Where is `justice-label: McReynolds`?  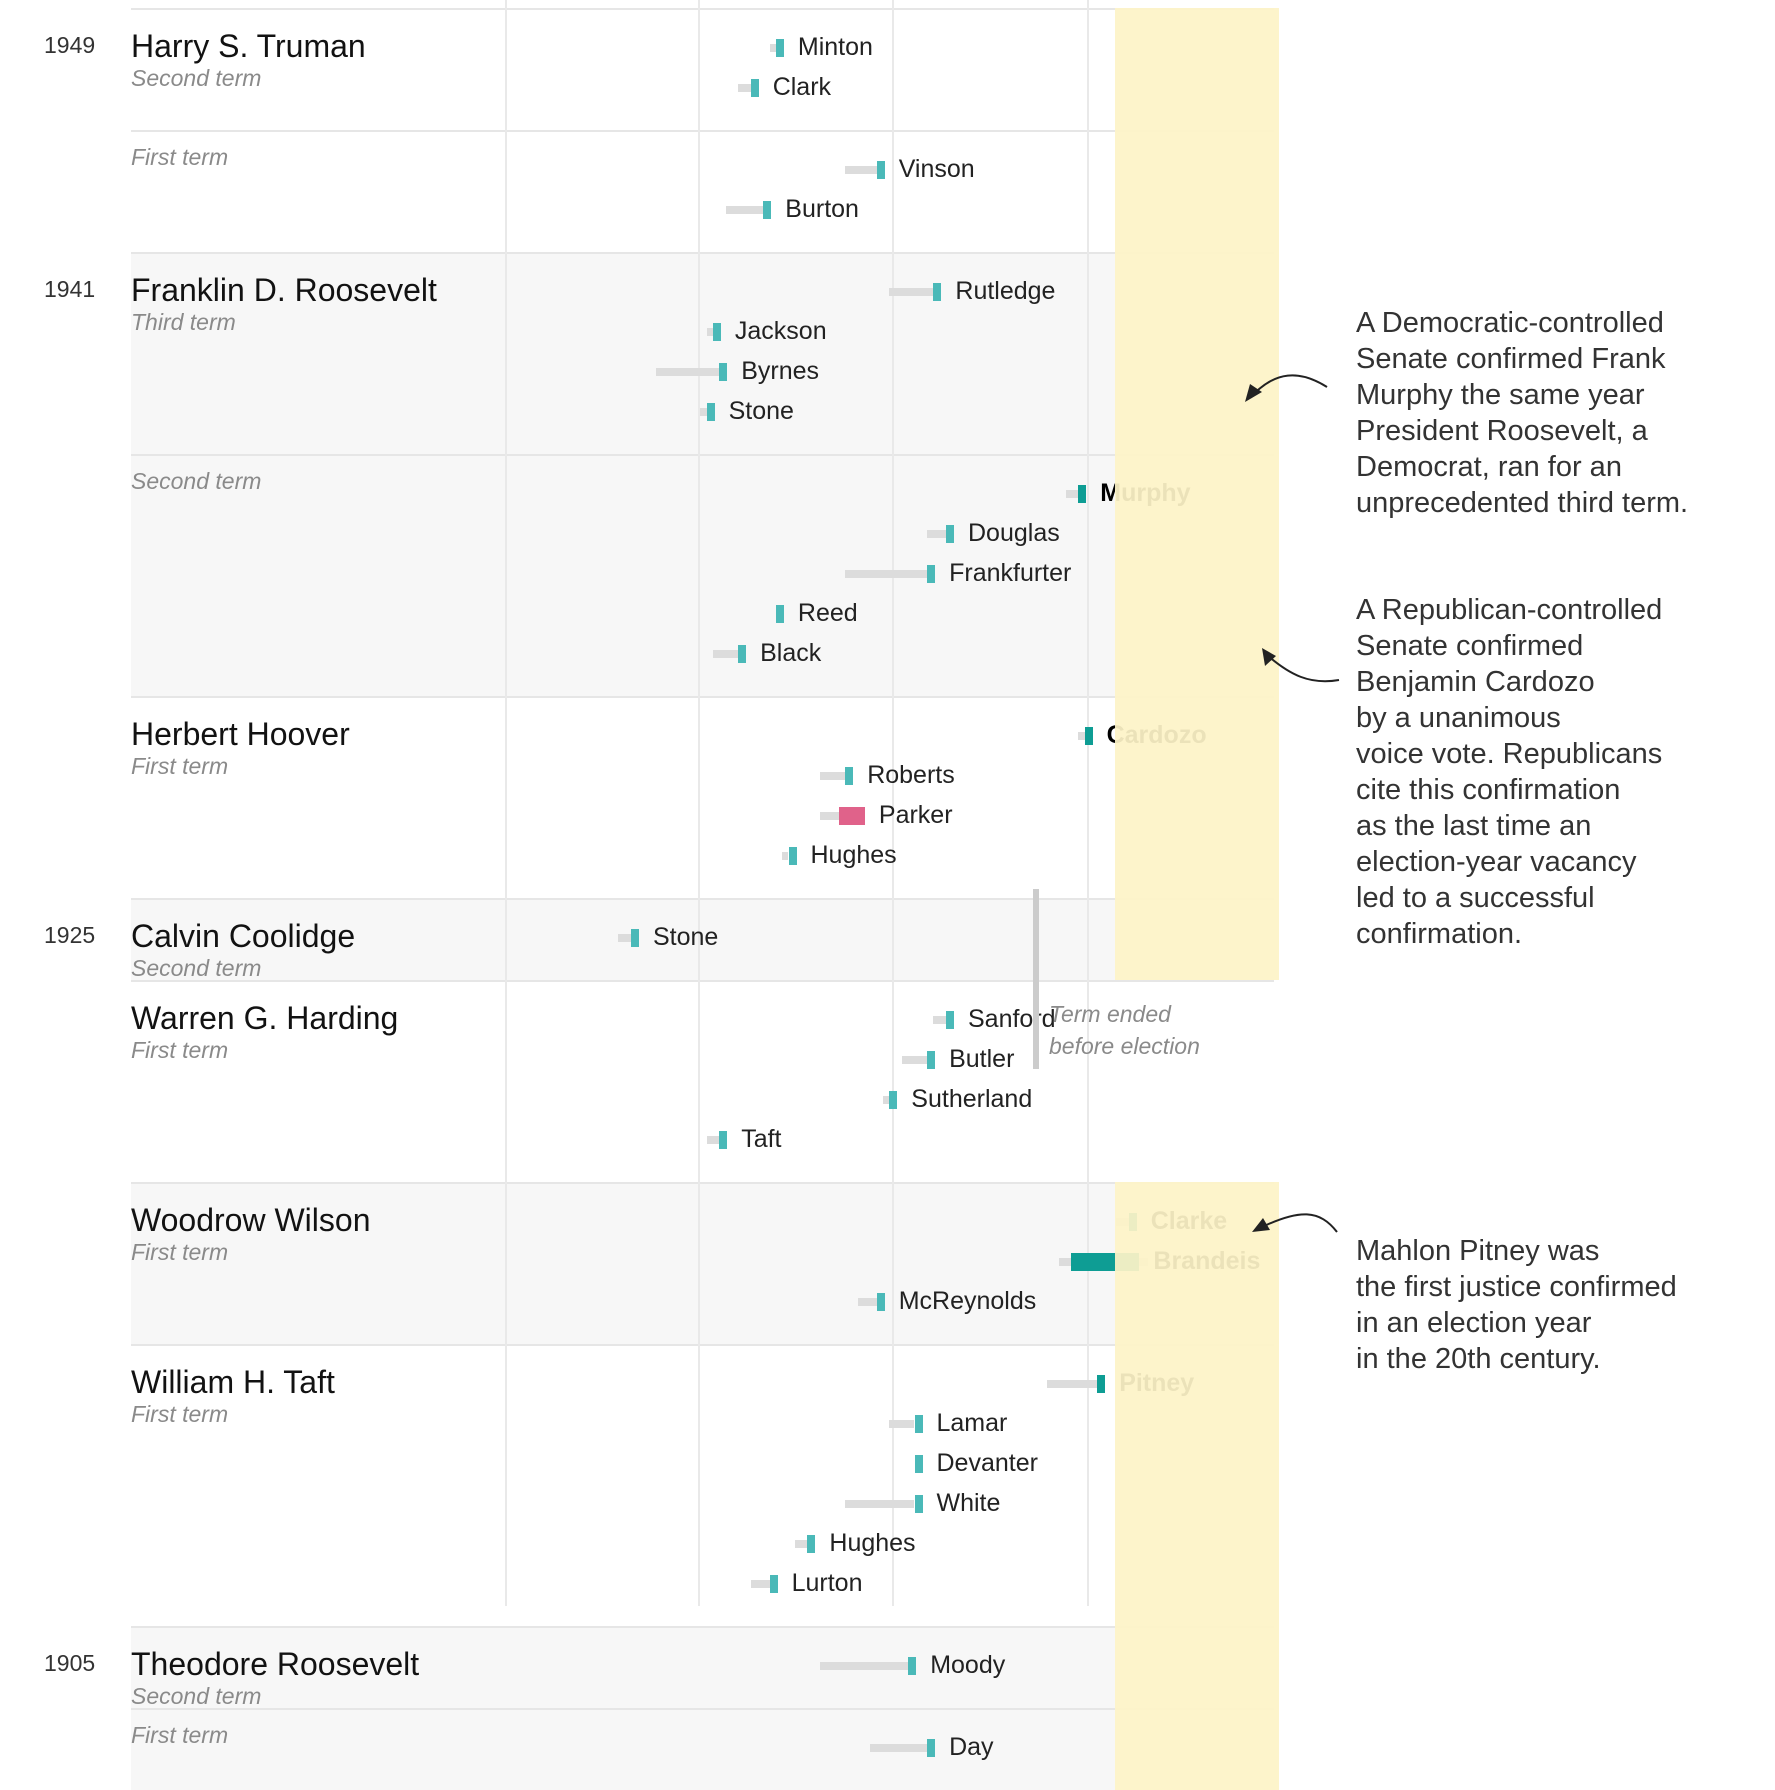
justice-label: McReynolds is located at coordinates (967, 1301).